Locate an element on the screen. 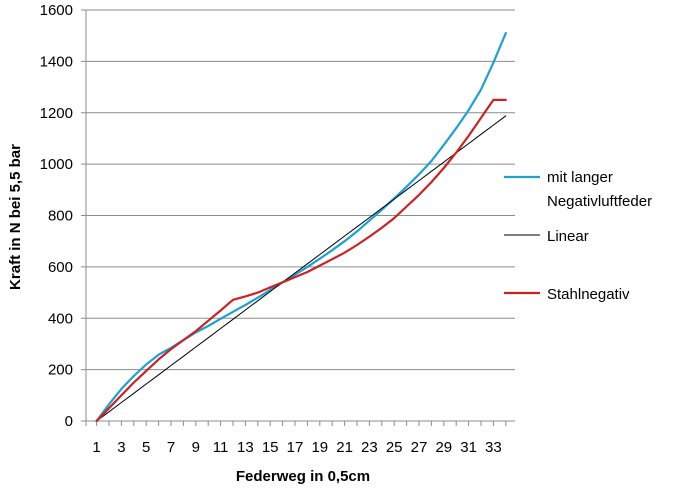  x-tick-label-31: 31 is located at coordinates (468, 447).